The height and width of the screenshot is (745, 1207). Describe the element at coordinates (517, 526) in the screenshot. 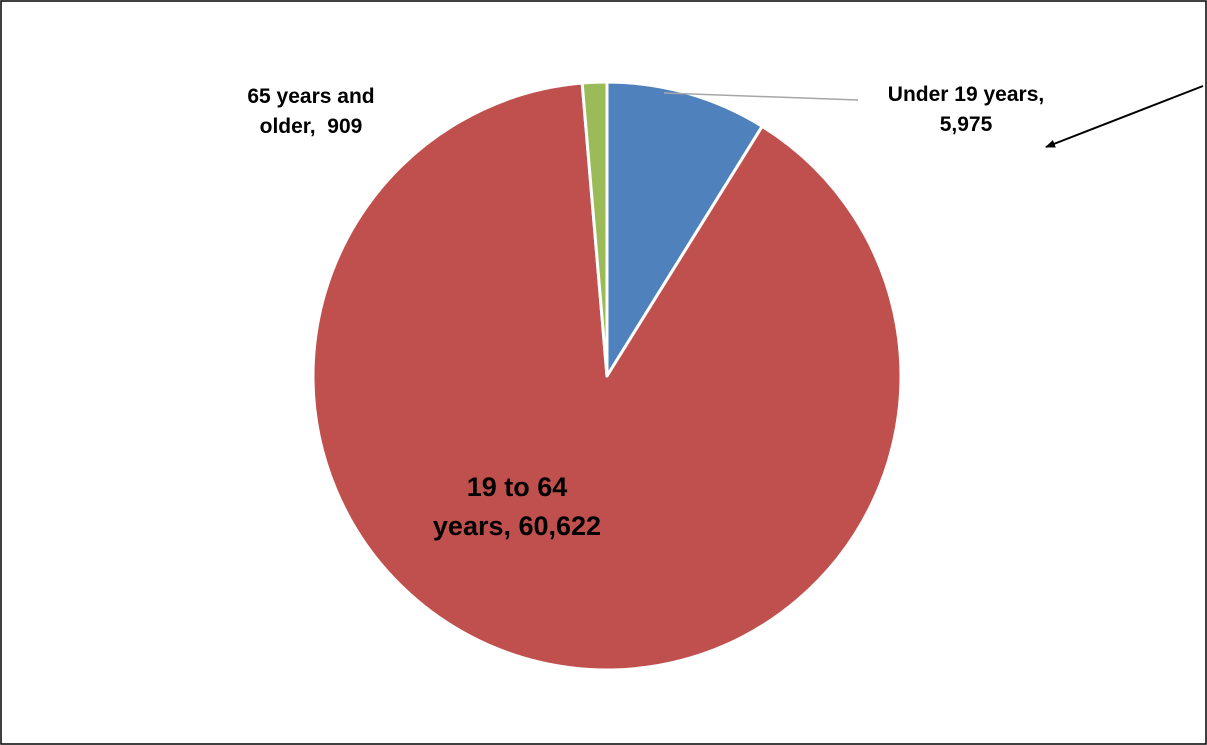

I see `slice-data-label-line: years, 60,622` at that location.